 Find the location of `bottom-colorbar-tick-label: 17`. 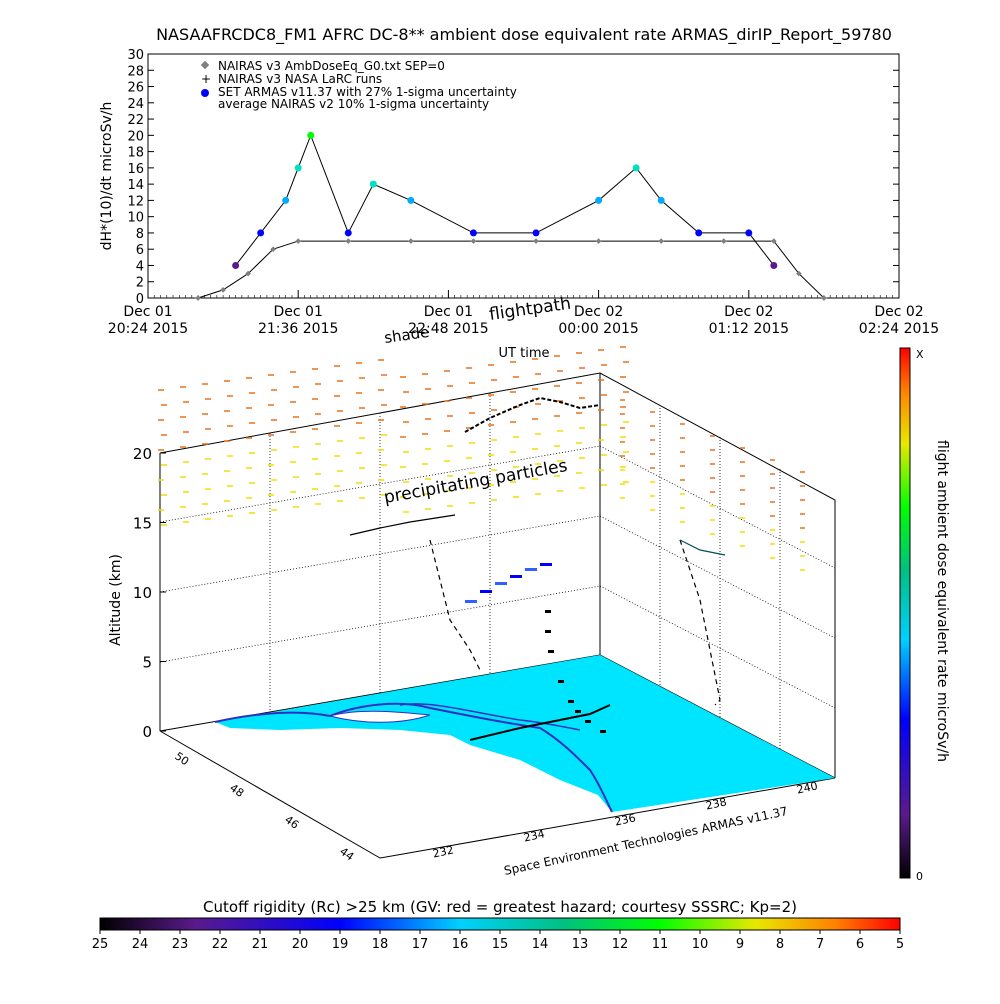

bottom-colorbar-tick-label: 17 is located at coordinates (420, 944).